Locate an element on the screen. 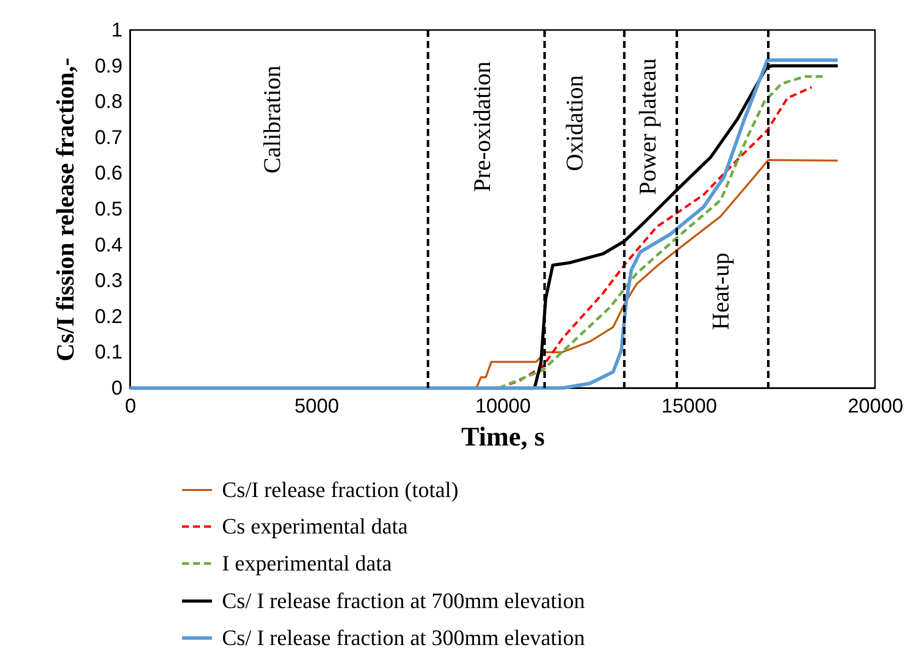  x-tick-label: 5000 is located at coordinates (316, 407).